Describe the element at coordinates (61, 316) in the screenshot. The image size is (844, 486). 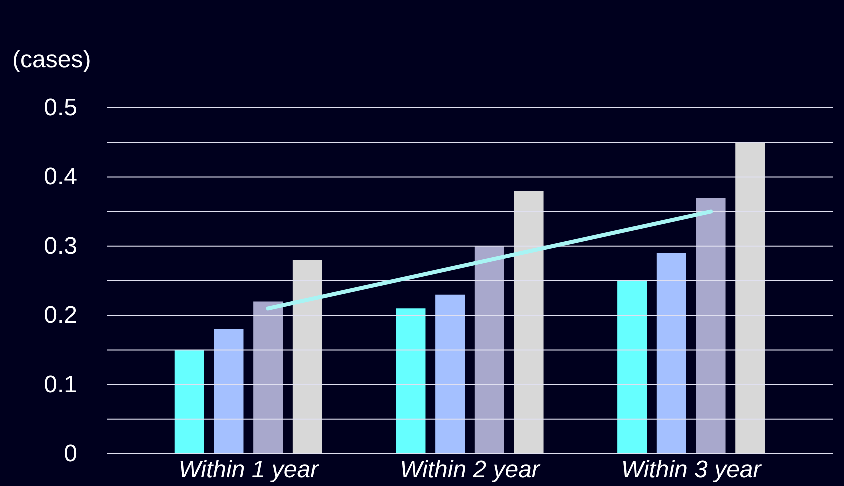
I see `y-tick-label: 0.2` at that location.